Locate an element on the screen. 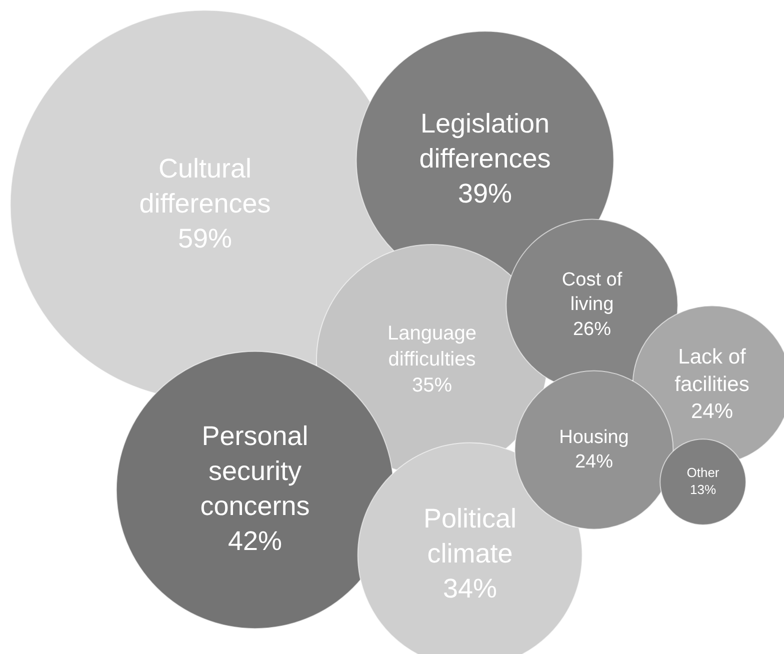 This screenshot has height=654, width=784. category-label: Legislation differences is located at coordinates (485, 141).